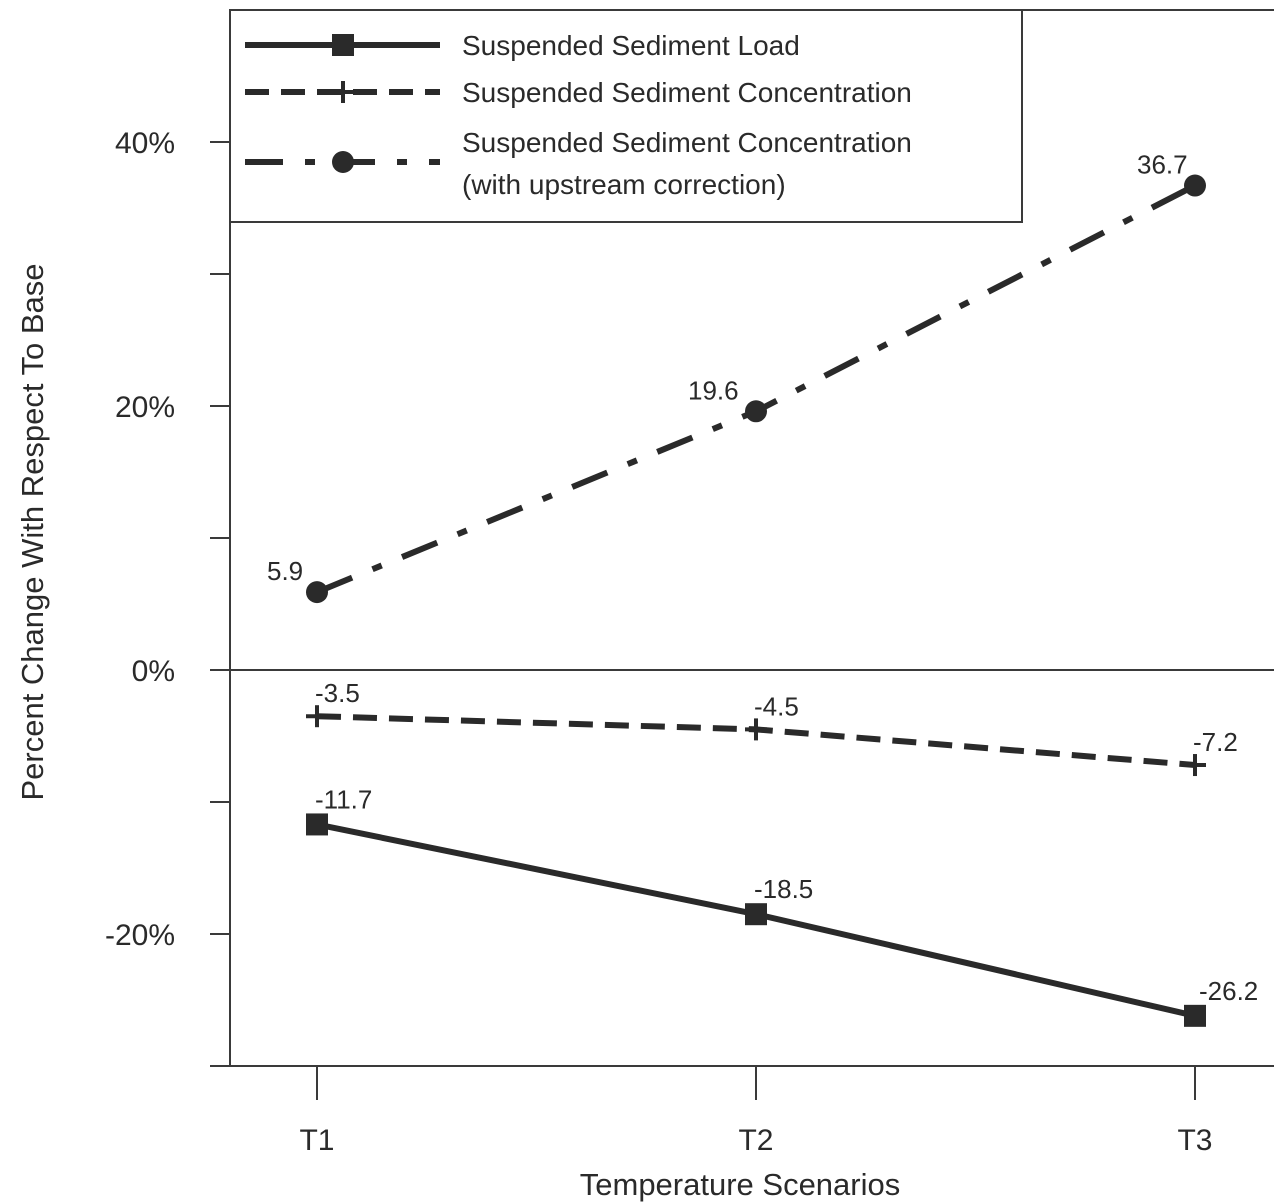 This screenshot has height=1202, width=1274. I want to click on legend-marker-circle, so click(343, 162).